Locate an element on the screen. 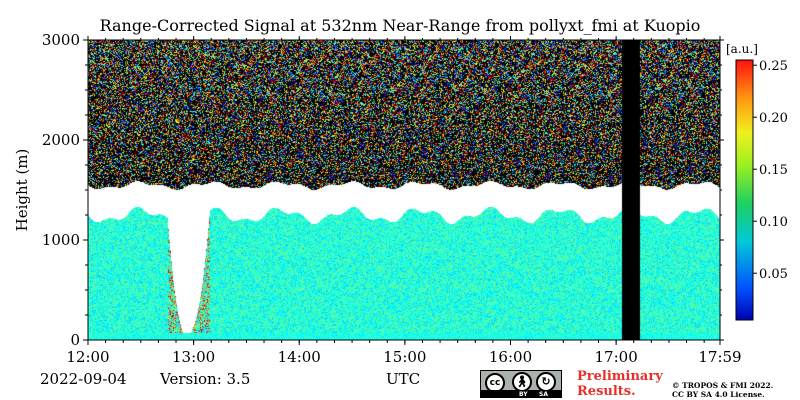  colorbar is located at coordinates (744, 190).